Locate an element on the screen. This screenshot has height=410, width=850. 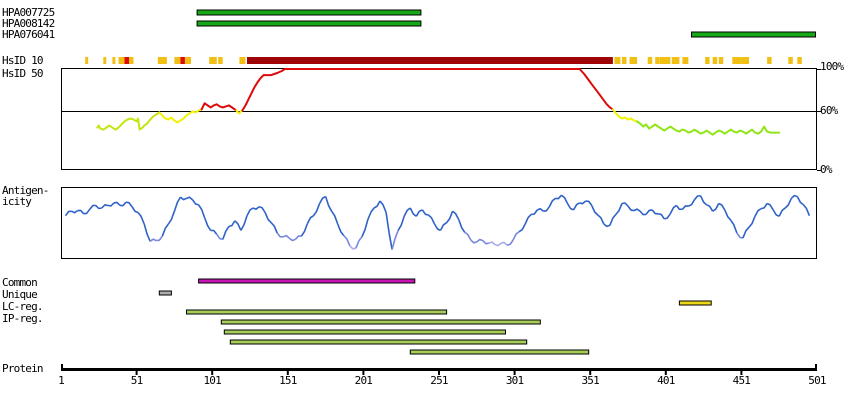
region-bar-lcreg is located at coordinates (695, 303).